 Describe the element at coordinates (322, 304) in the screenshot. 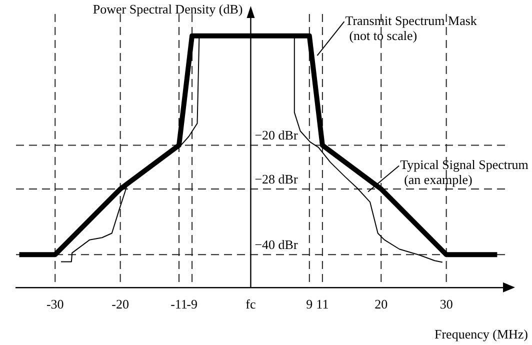

I see `x-tick-label: 11` at that location.